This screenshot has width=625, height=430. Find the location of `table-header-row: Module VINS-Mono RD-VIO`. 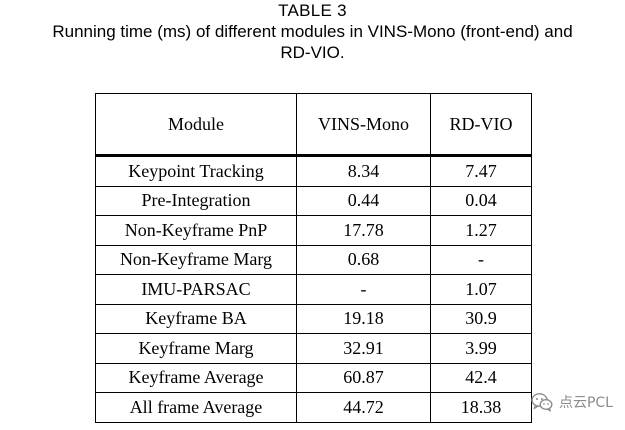

table-header-row: Module VINS-Mono RD-VIO is located at coordinates (313, 124).